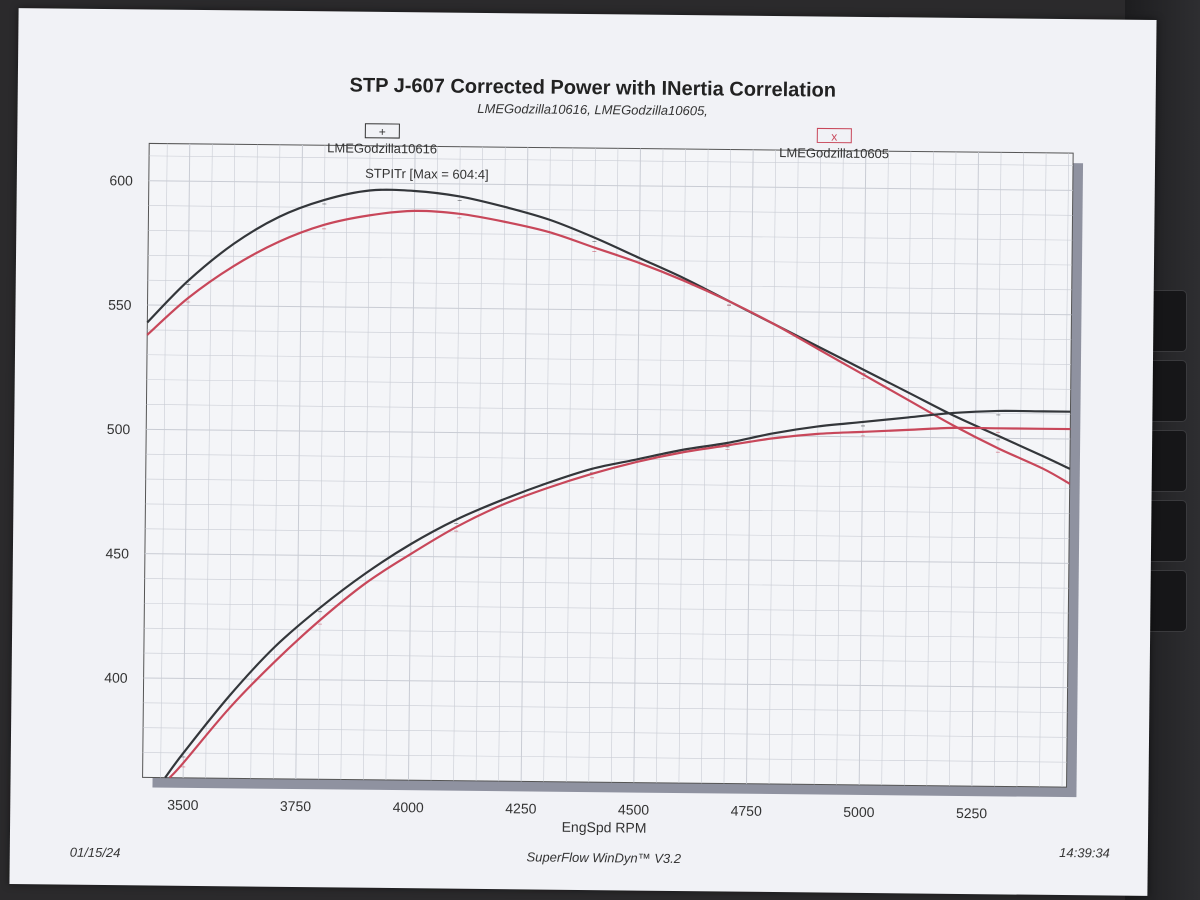 This screenshot has height=900, width=1200. I want to click on software-version: SuperFlow WinDyn™ V3.2, so click(603, 857).